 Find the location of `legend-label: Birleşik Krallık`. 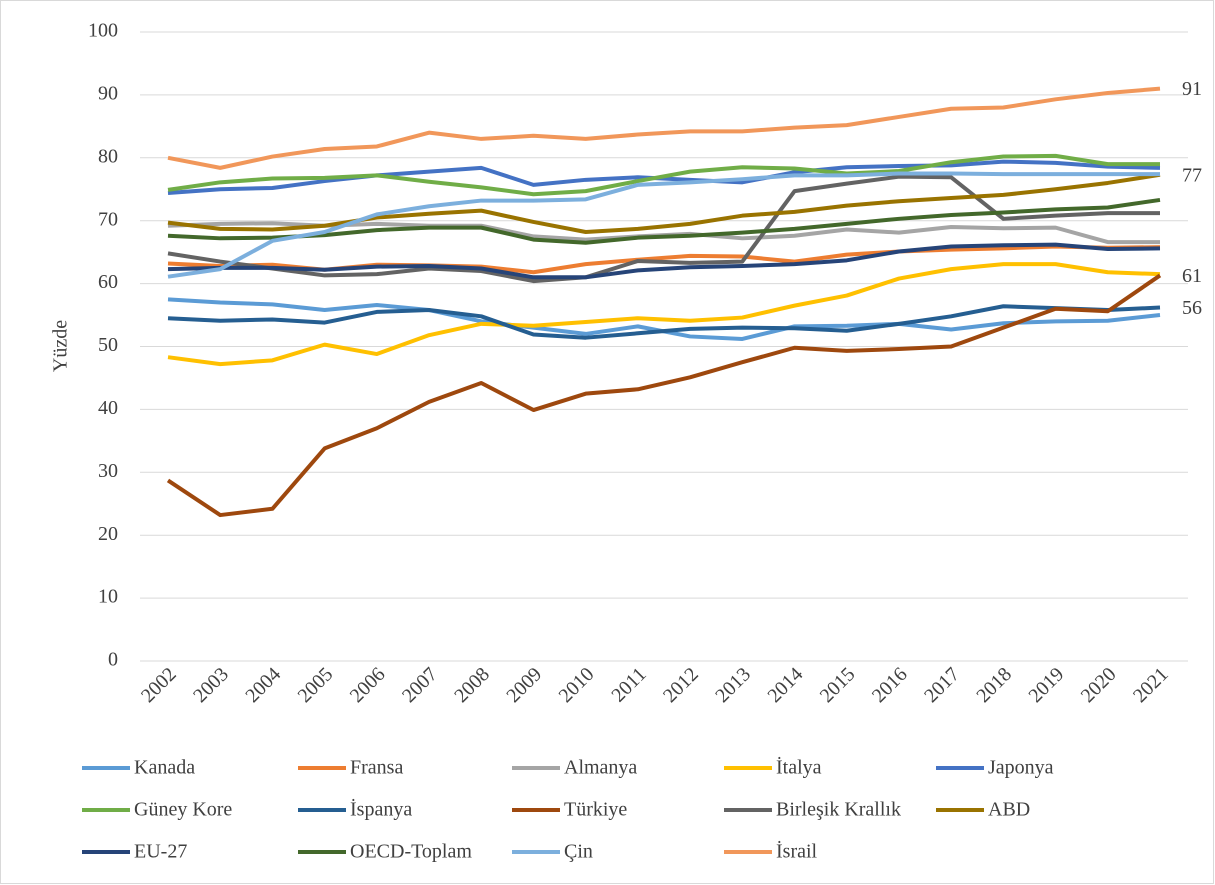

legend-label: Birleşik Krallık is located at coordinates (838, 810).